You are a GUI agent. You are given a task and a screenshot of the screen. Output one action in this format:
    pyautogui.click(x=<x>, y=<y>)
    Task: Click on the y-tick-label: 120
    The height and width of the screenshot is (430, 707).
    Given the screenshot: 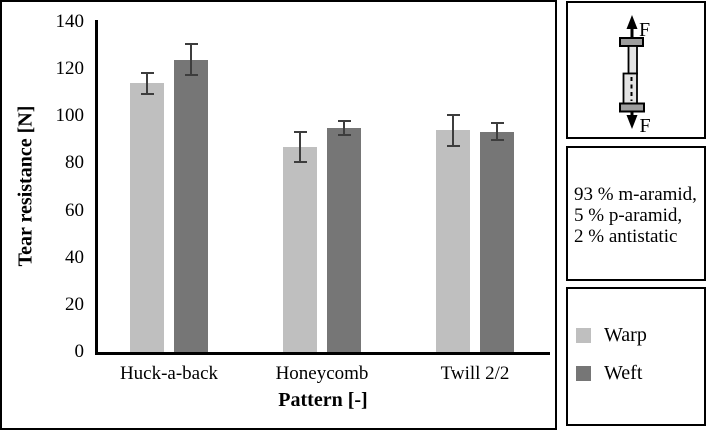 What is the action you would take?
    pyautogui.click(x=70, y=69)
    